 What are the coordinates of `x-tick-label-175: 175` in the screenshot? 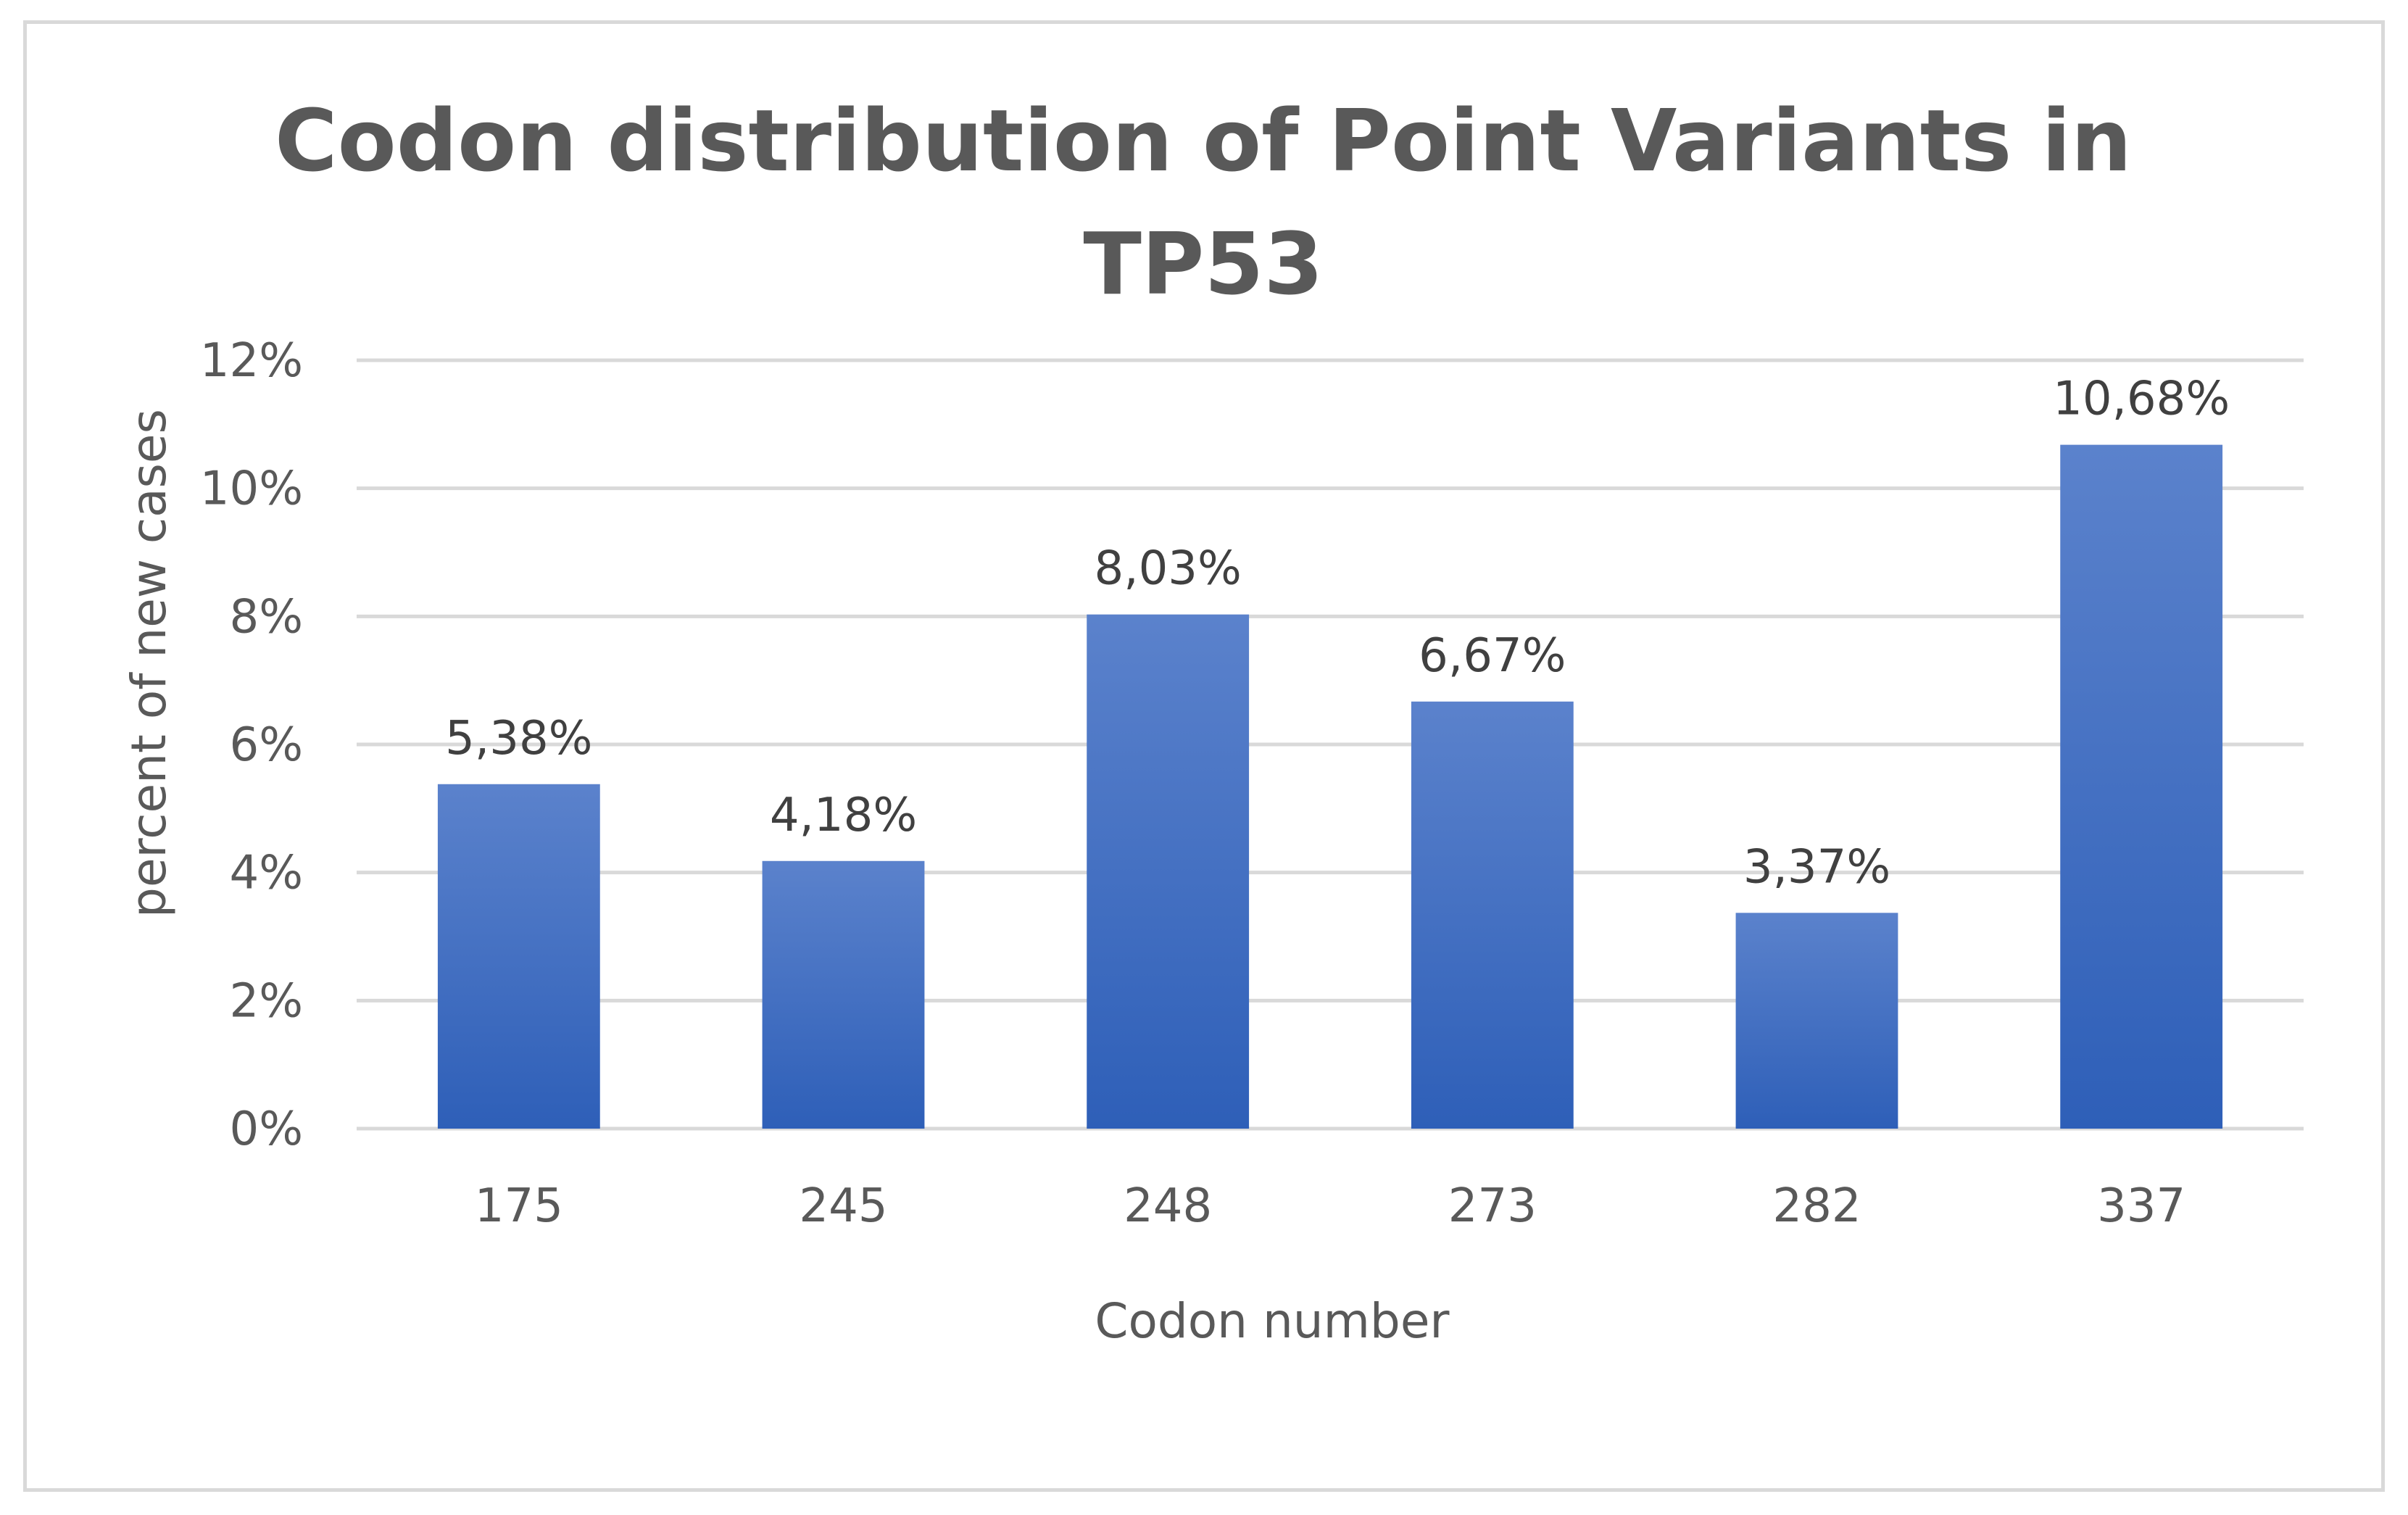 It's located at (519, 1206).